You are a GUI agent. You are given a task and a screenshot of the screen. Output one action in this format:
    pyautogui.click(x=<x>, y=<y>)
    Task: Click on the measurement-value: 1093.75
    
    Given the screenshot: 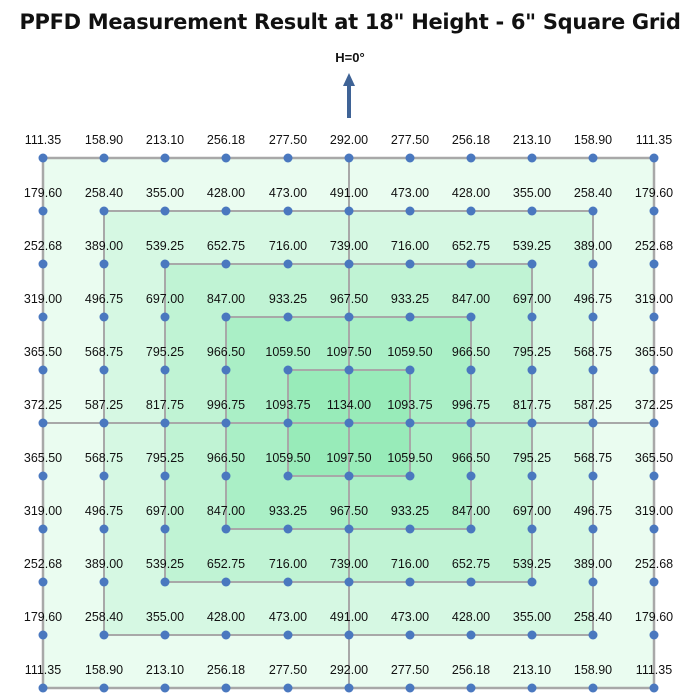 What is the action you would take?
    pyautogui.click(x=409, y=405)
    